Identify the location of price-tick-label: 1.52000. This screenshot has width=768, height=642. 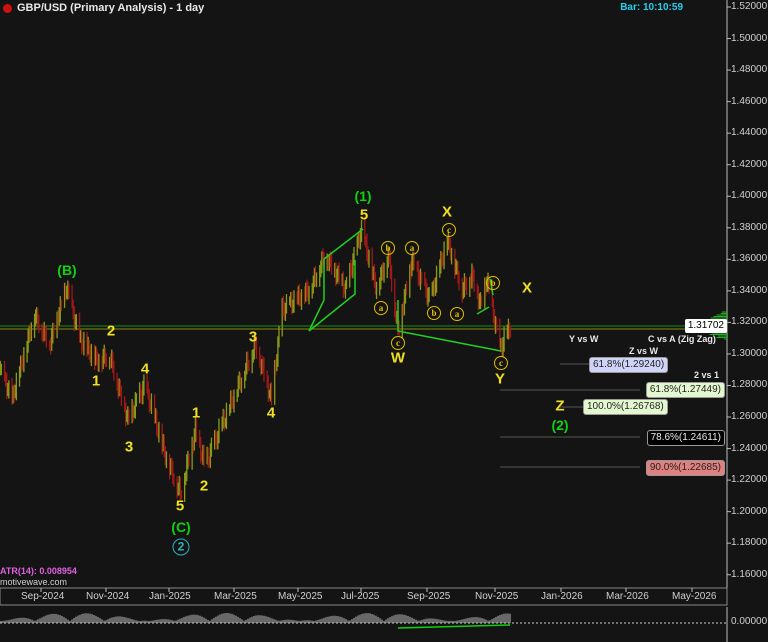
(749, 6).